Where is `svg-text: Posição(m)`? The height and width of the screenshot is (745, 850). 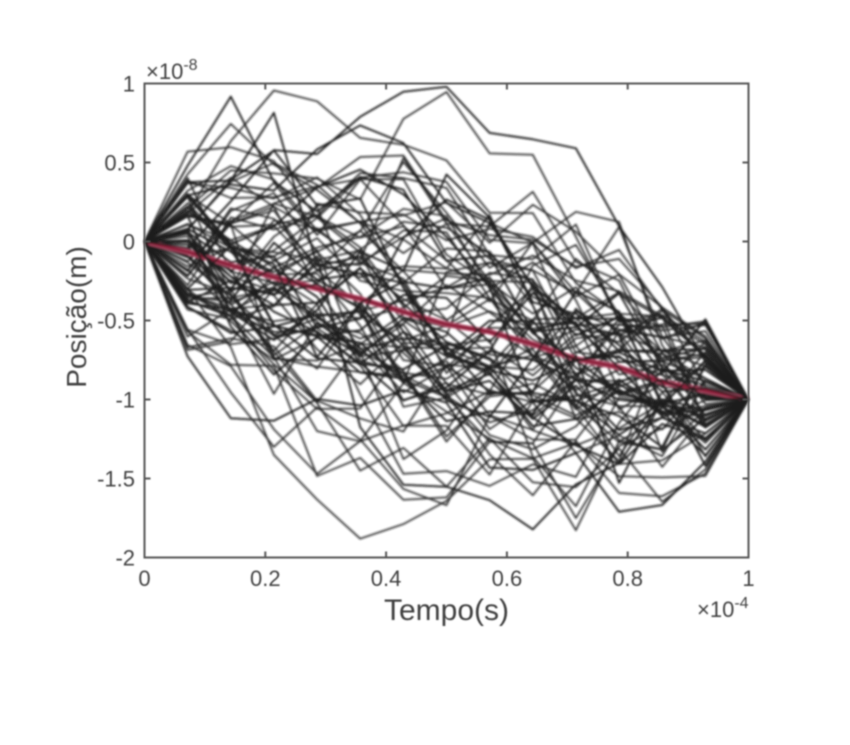 svg-text: Posição(m) is located at coordinates (76, 317).